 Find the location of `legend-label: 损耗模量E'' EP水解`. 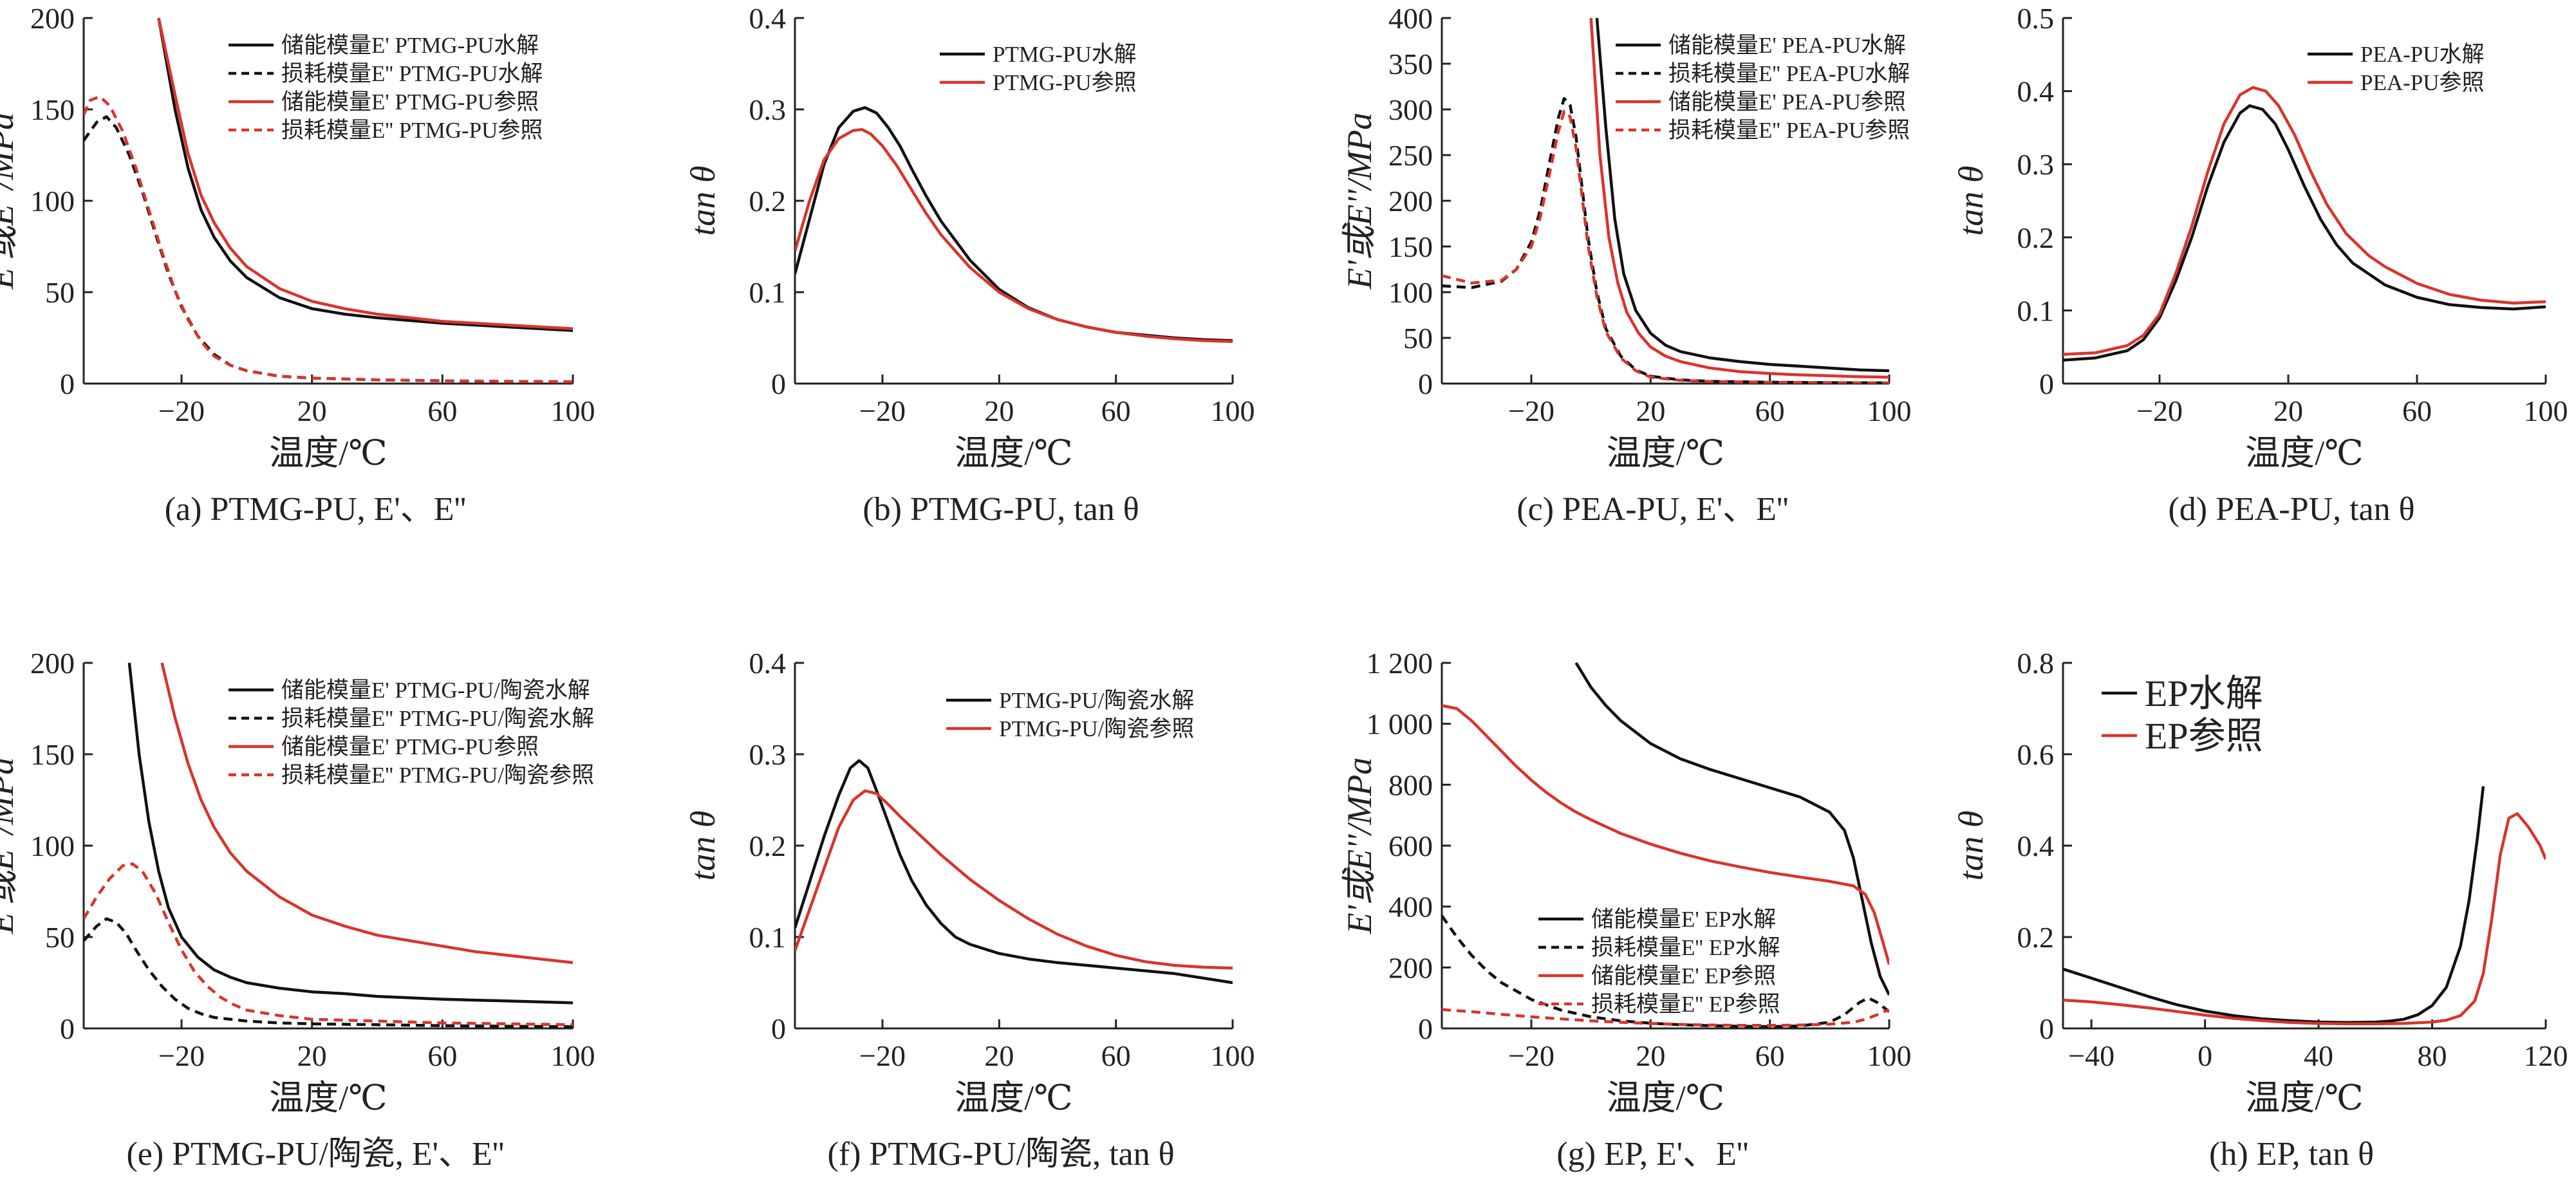

legend-label: 损耗模量E'' EP水解 is located at coordinates (1686, 947).